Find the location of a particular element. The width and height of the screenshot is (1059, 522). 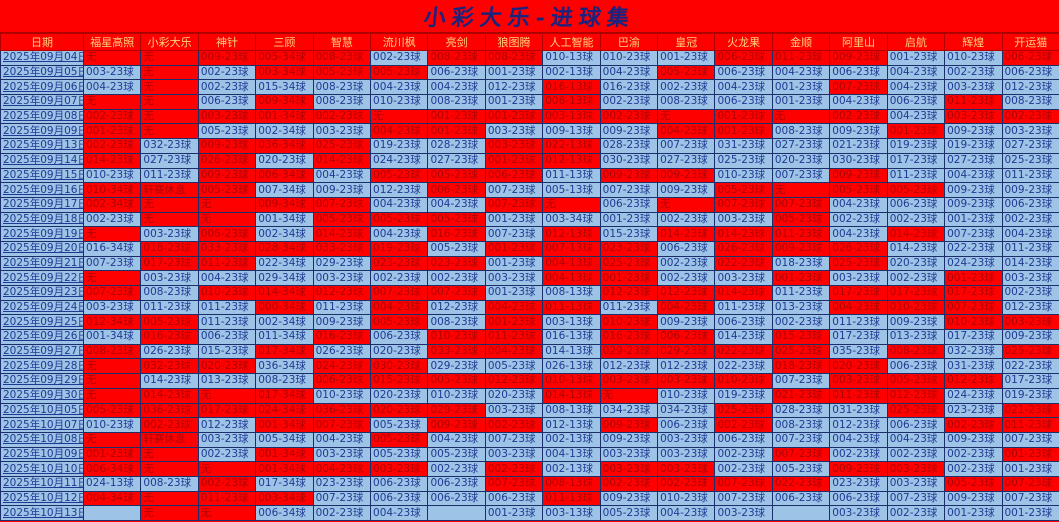

cell-hit: 015-23球 is located at coordinates (227, 351).